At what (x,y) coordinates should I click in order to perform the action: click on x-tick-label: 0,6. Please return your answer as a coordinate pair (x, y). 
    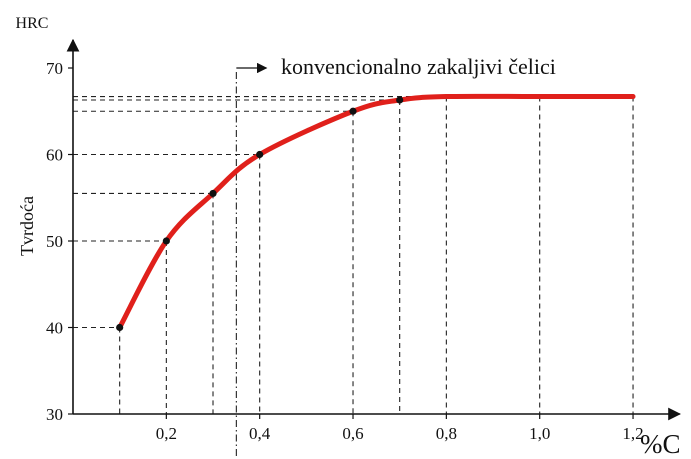
    Looking at the image, I should click on (352, 433).